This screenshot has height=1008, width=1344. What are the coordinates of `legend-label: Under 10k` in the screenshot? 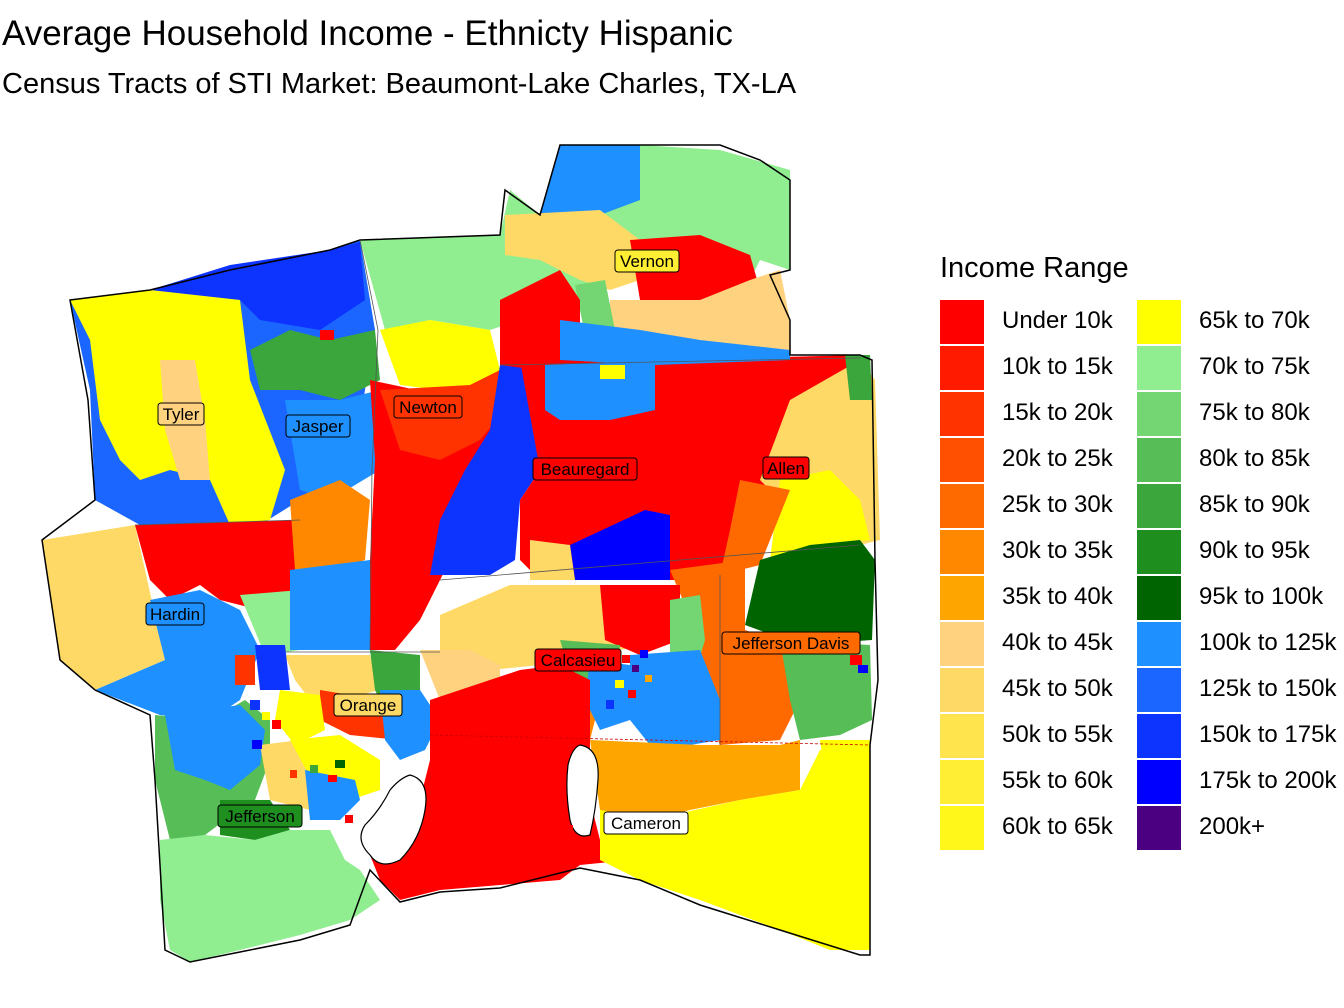 It's located at (1057, 320).